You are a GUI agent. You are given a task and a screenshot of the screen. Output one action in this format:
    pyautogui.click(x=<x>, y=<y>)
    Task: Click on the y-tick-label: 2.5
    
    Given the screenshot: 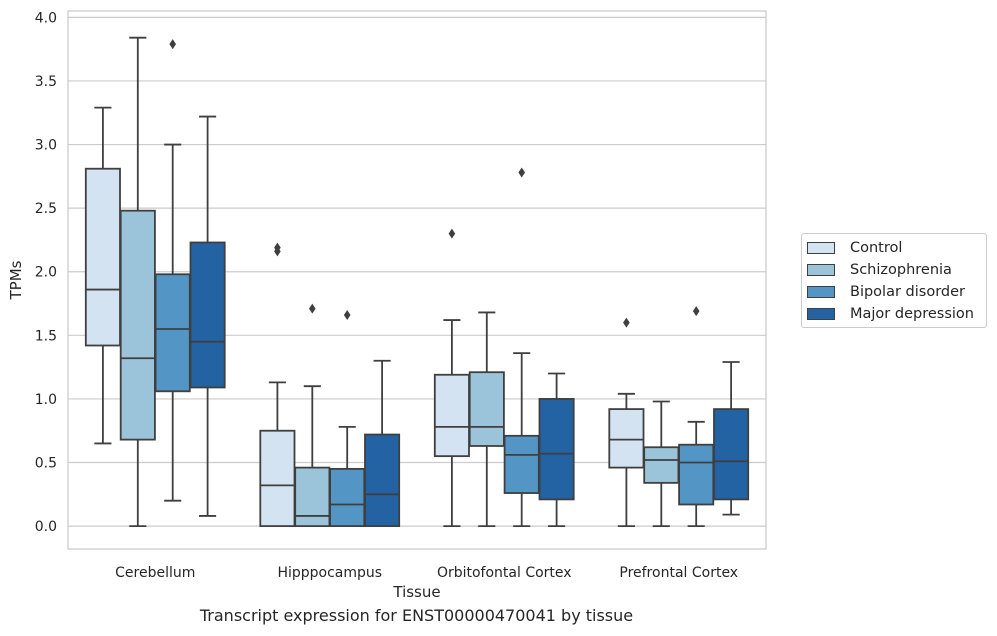 What is the action you would take?
    pyautogui.click(x=46, y=209)
    